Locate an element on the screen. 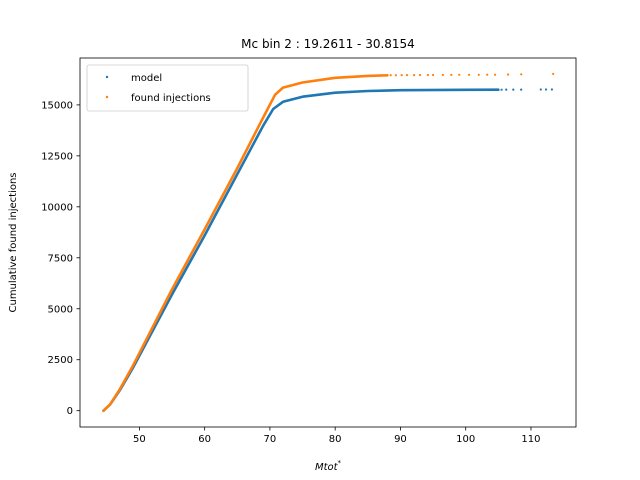 The image size is (640, 480). x-axis-label-base: Mtot is located at coordinates (327, 467).